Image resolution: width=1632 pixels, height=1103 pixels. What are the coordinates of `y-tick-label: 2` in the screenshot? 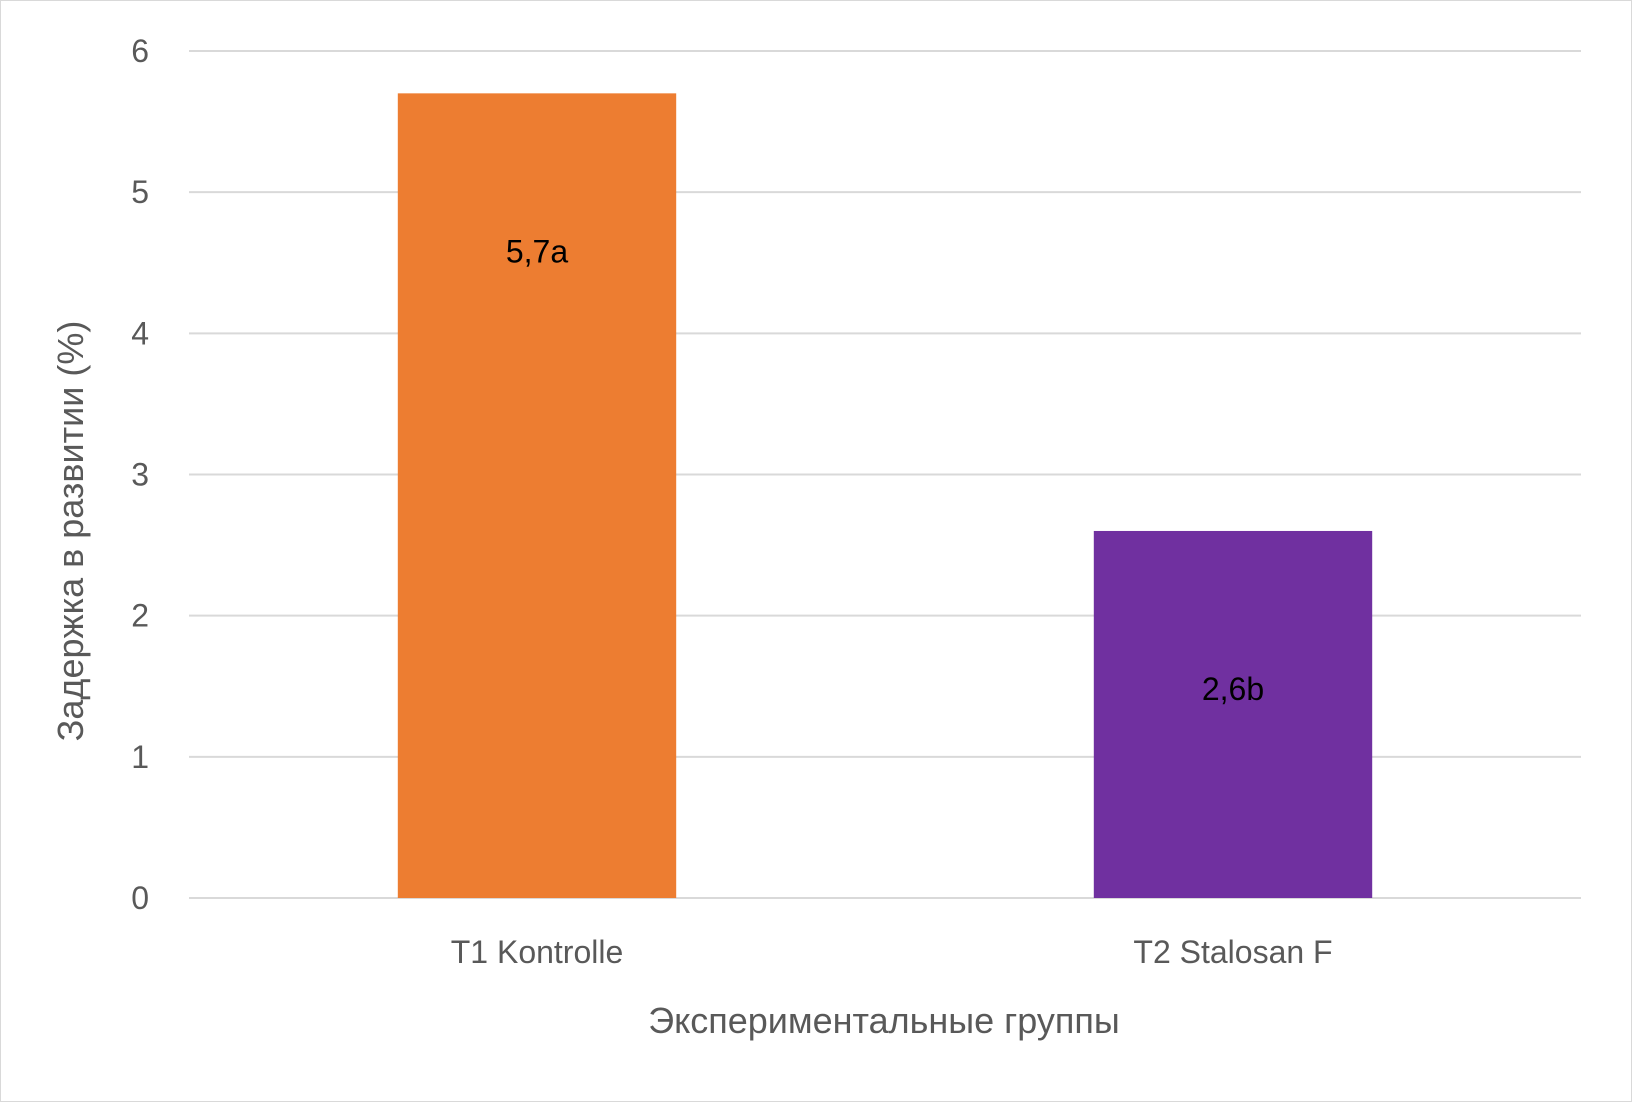 It's located at (140, 616).